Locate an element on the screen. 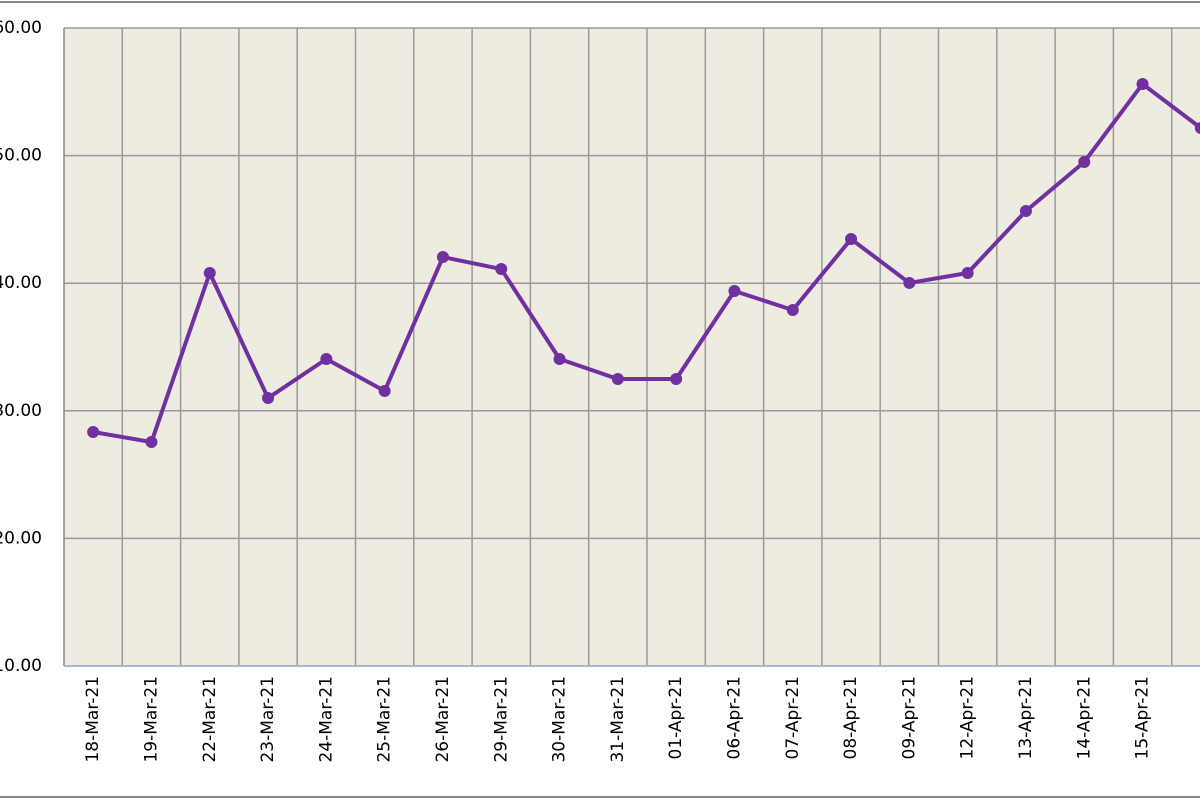  x-tick-label: 13-Apr-21 is located at coordinates (1026, 717).